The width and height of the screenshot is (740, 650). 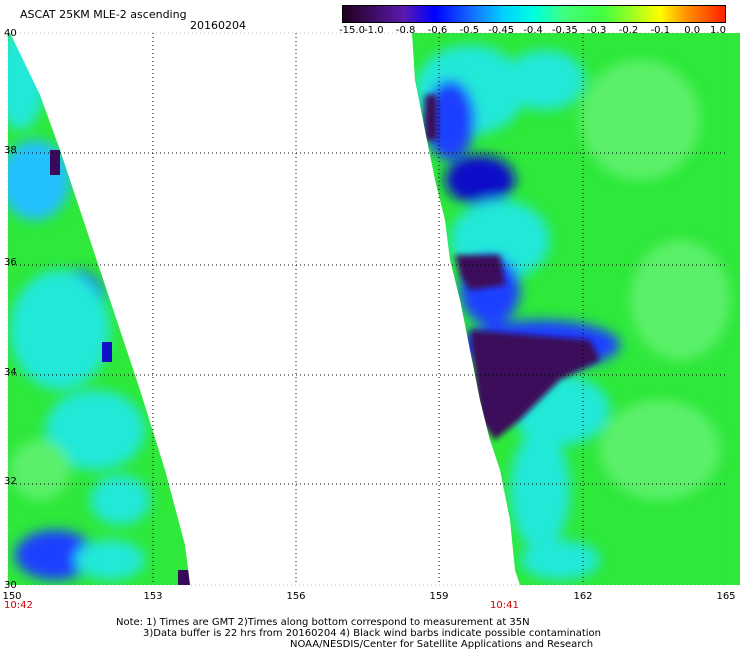 I want to click on colorbar-tick-label: -0.2, so click(x=628, y=30).